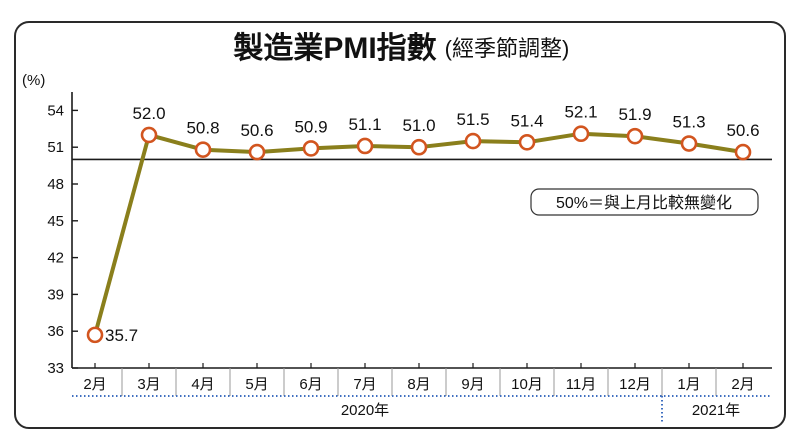 Image resolution: width=800 pixels, height=443 pixels. Describe the element at coordinates (688, 384) in the screenshot. I see `x-tick-label: 1月` at that location.